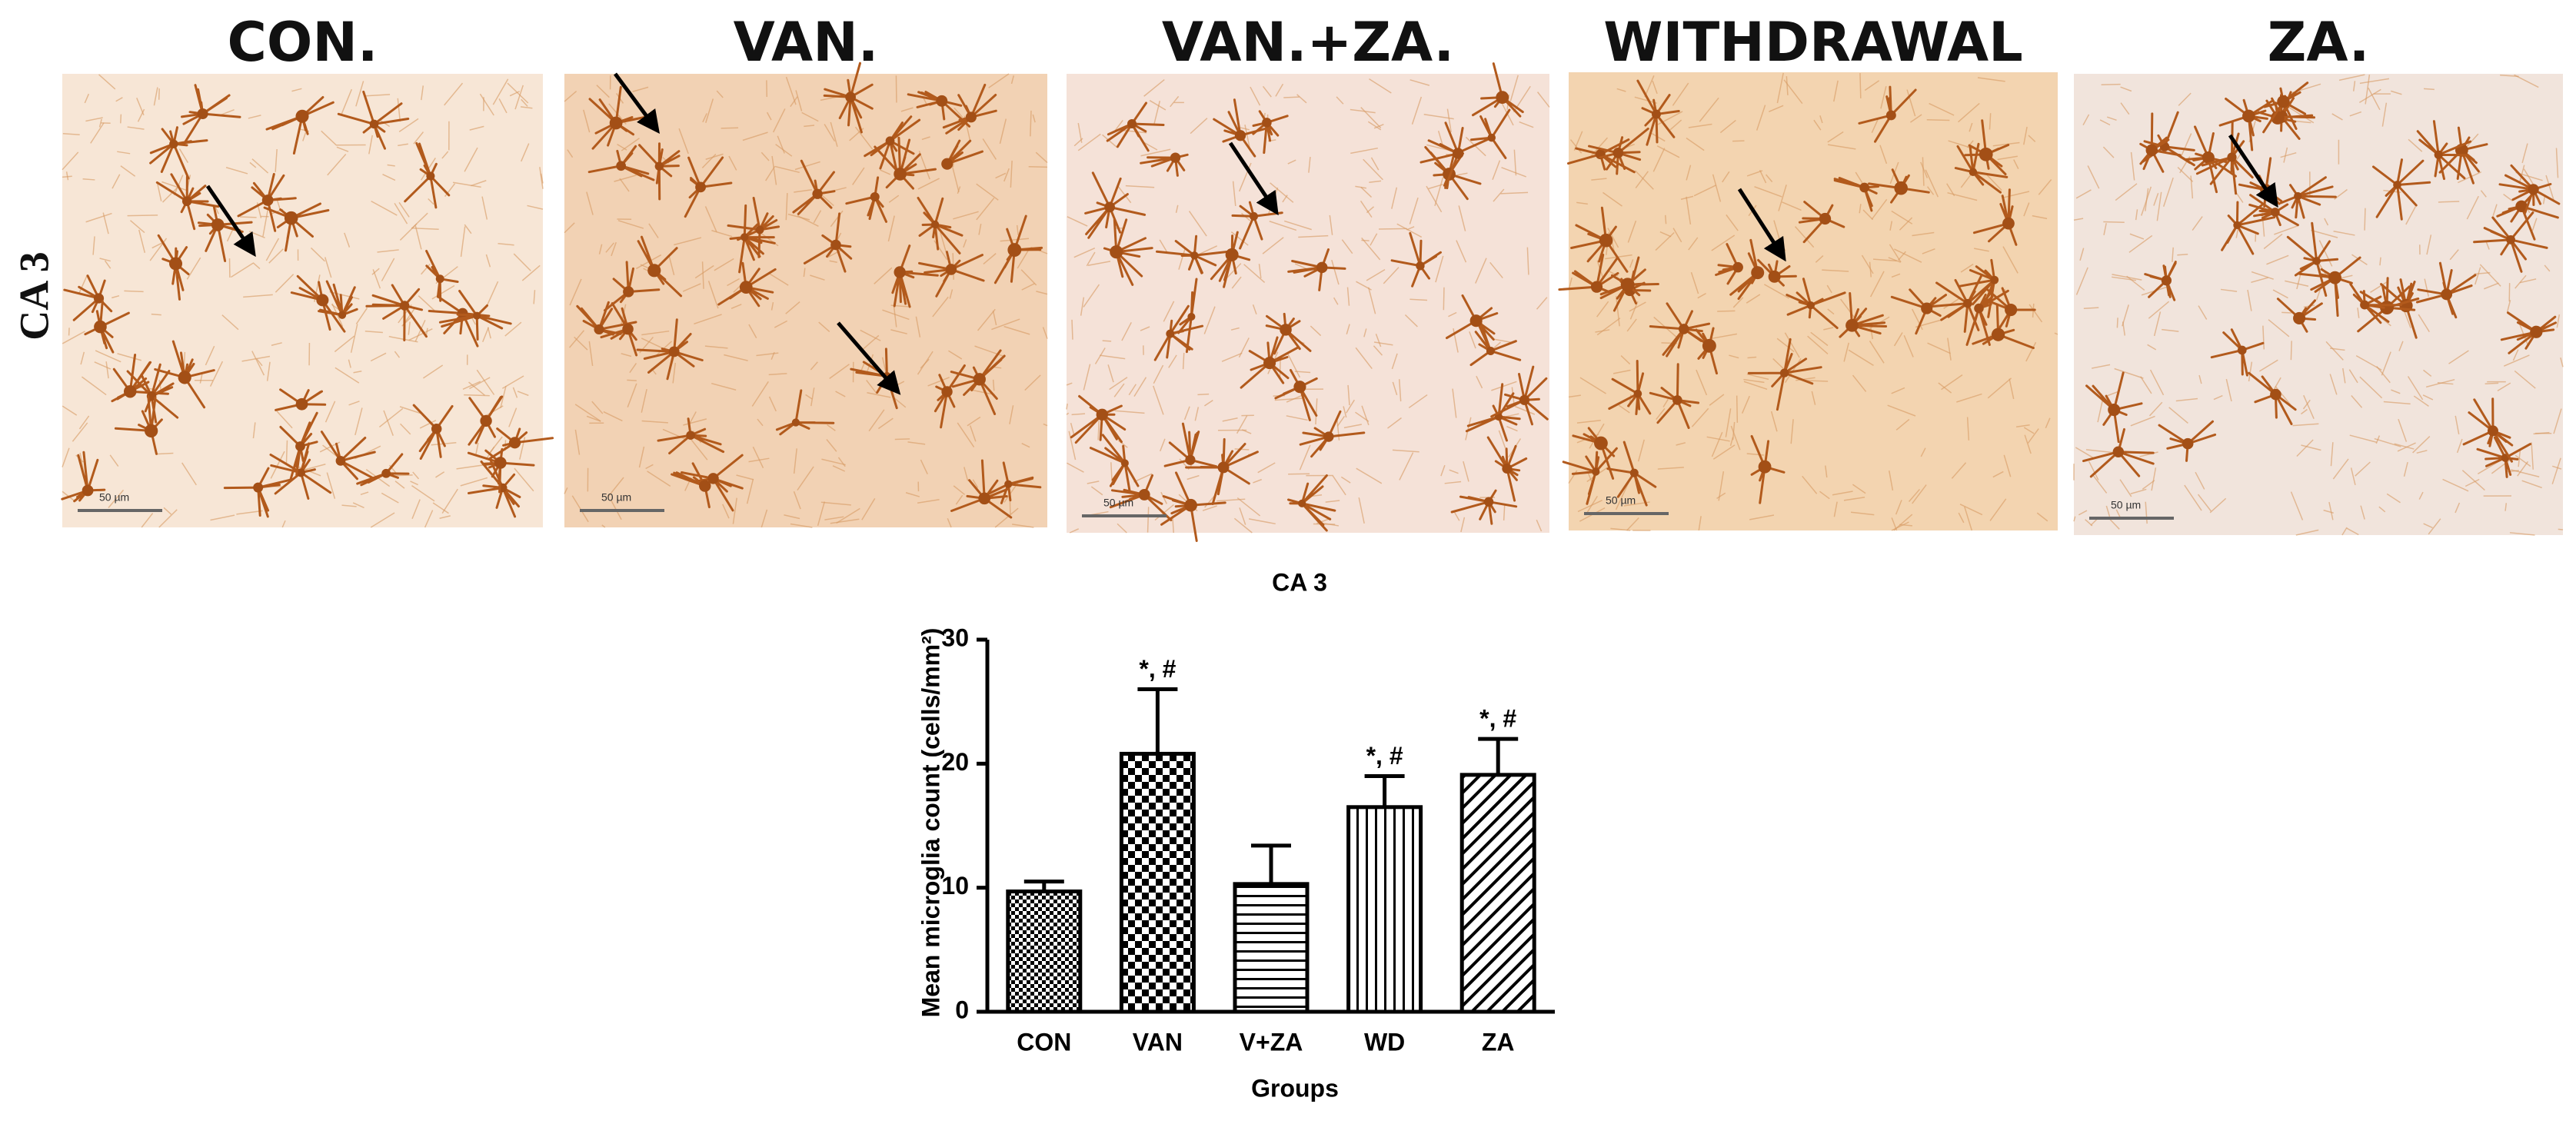  I want to click on bar, so click(1498, 893).